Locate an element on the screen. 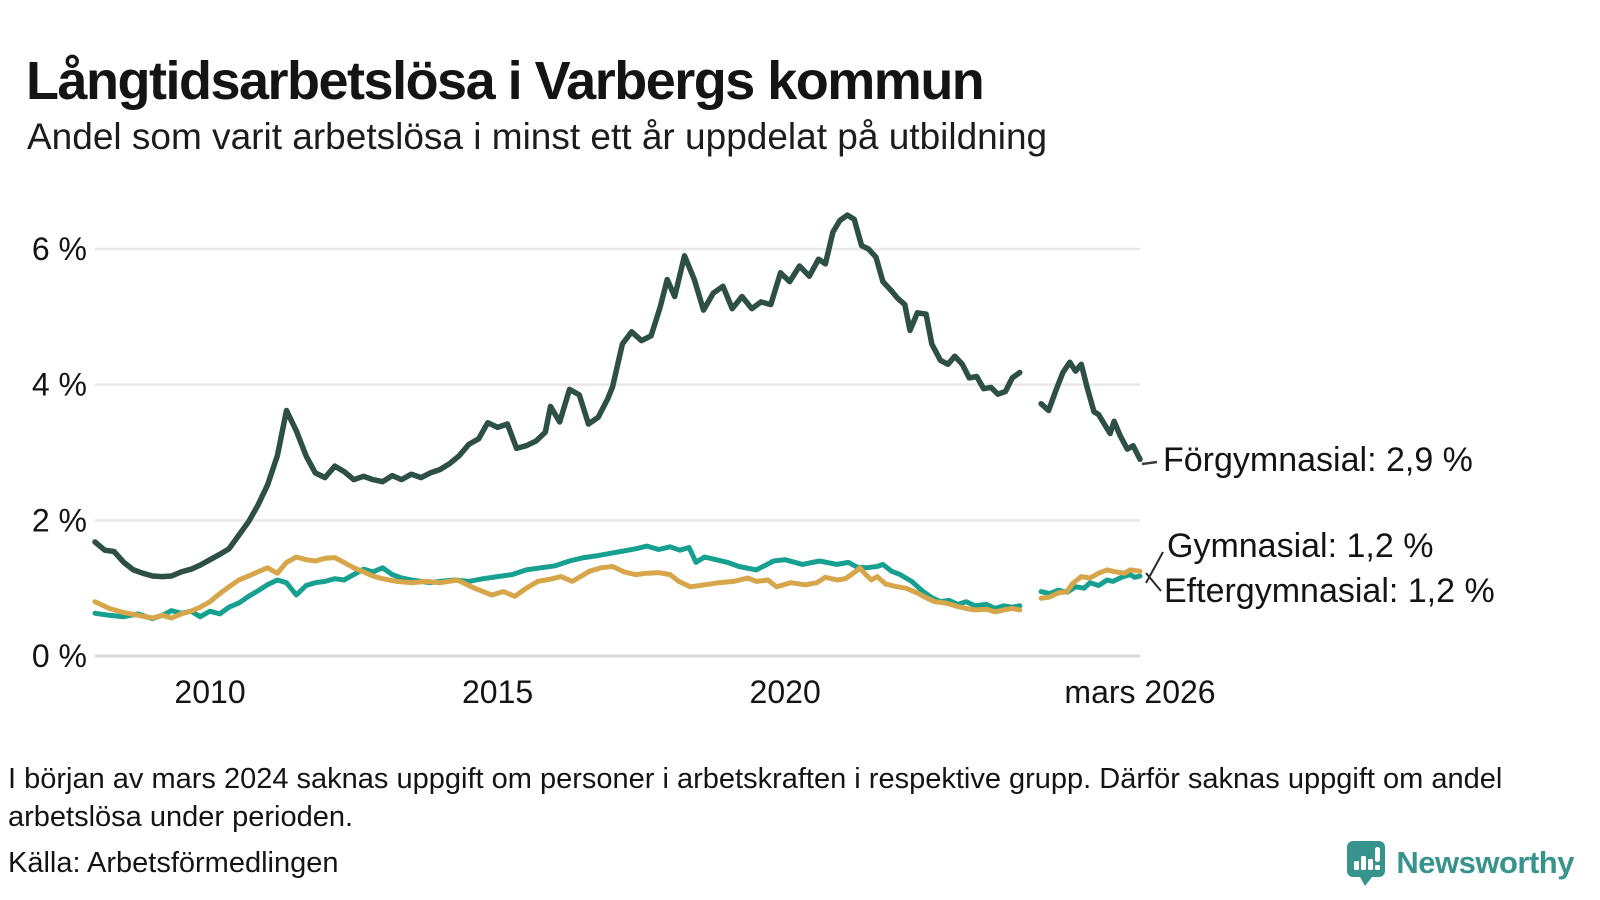 Image resolution: width=1600 pixels, height=900 pixels. newsworthy-brand: Newsworthy is located at coordinates (1460, 863).